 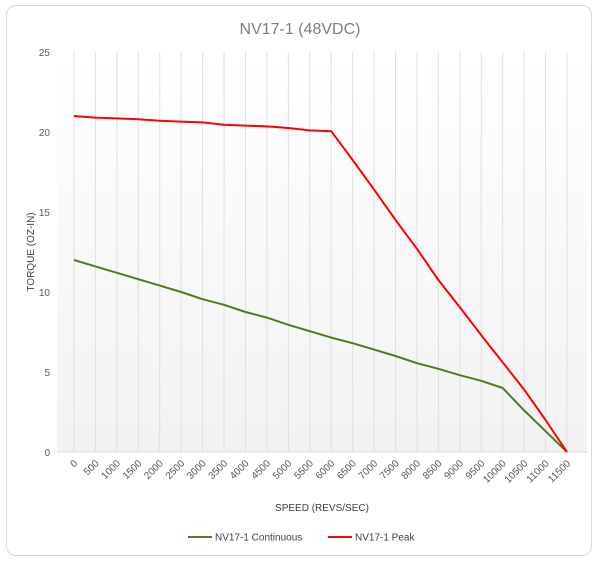 I want to click on legend-label-continuous: NV17-1 Continuous, so click(x=258, y=538).